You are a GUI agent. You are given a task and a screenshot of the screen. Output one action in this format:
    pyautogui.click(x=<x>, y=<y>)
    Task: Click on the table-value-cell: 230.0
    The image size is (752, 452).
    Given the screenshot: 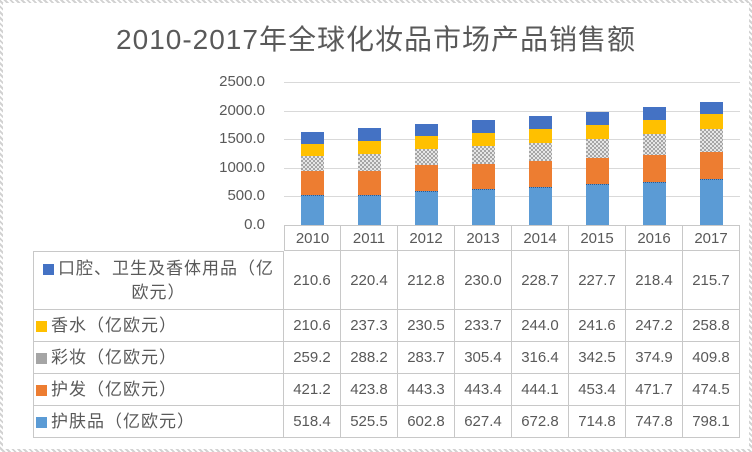 What is the action you would take?
    pyautogui.click(x=483, y=280)
    